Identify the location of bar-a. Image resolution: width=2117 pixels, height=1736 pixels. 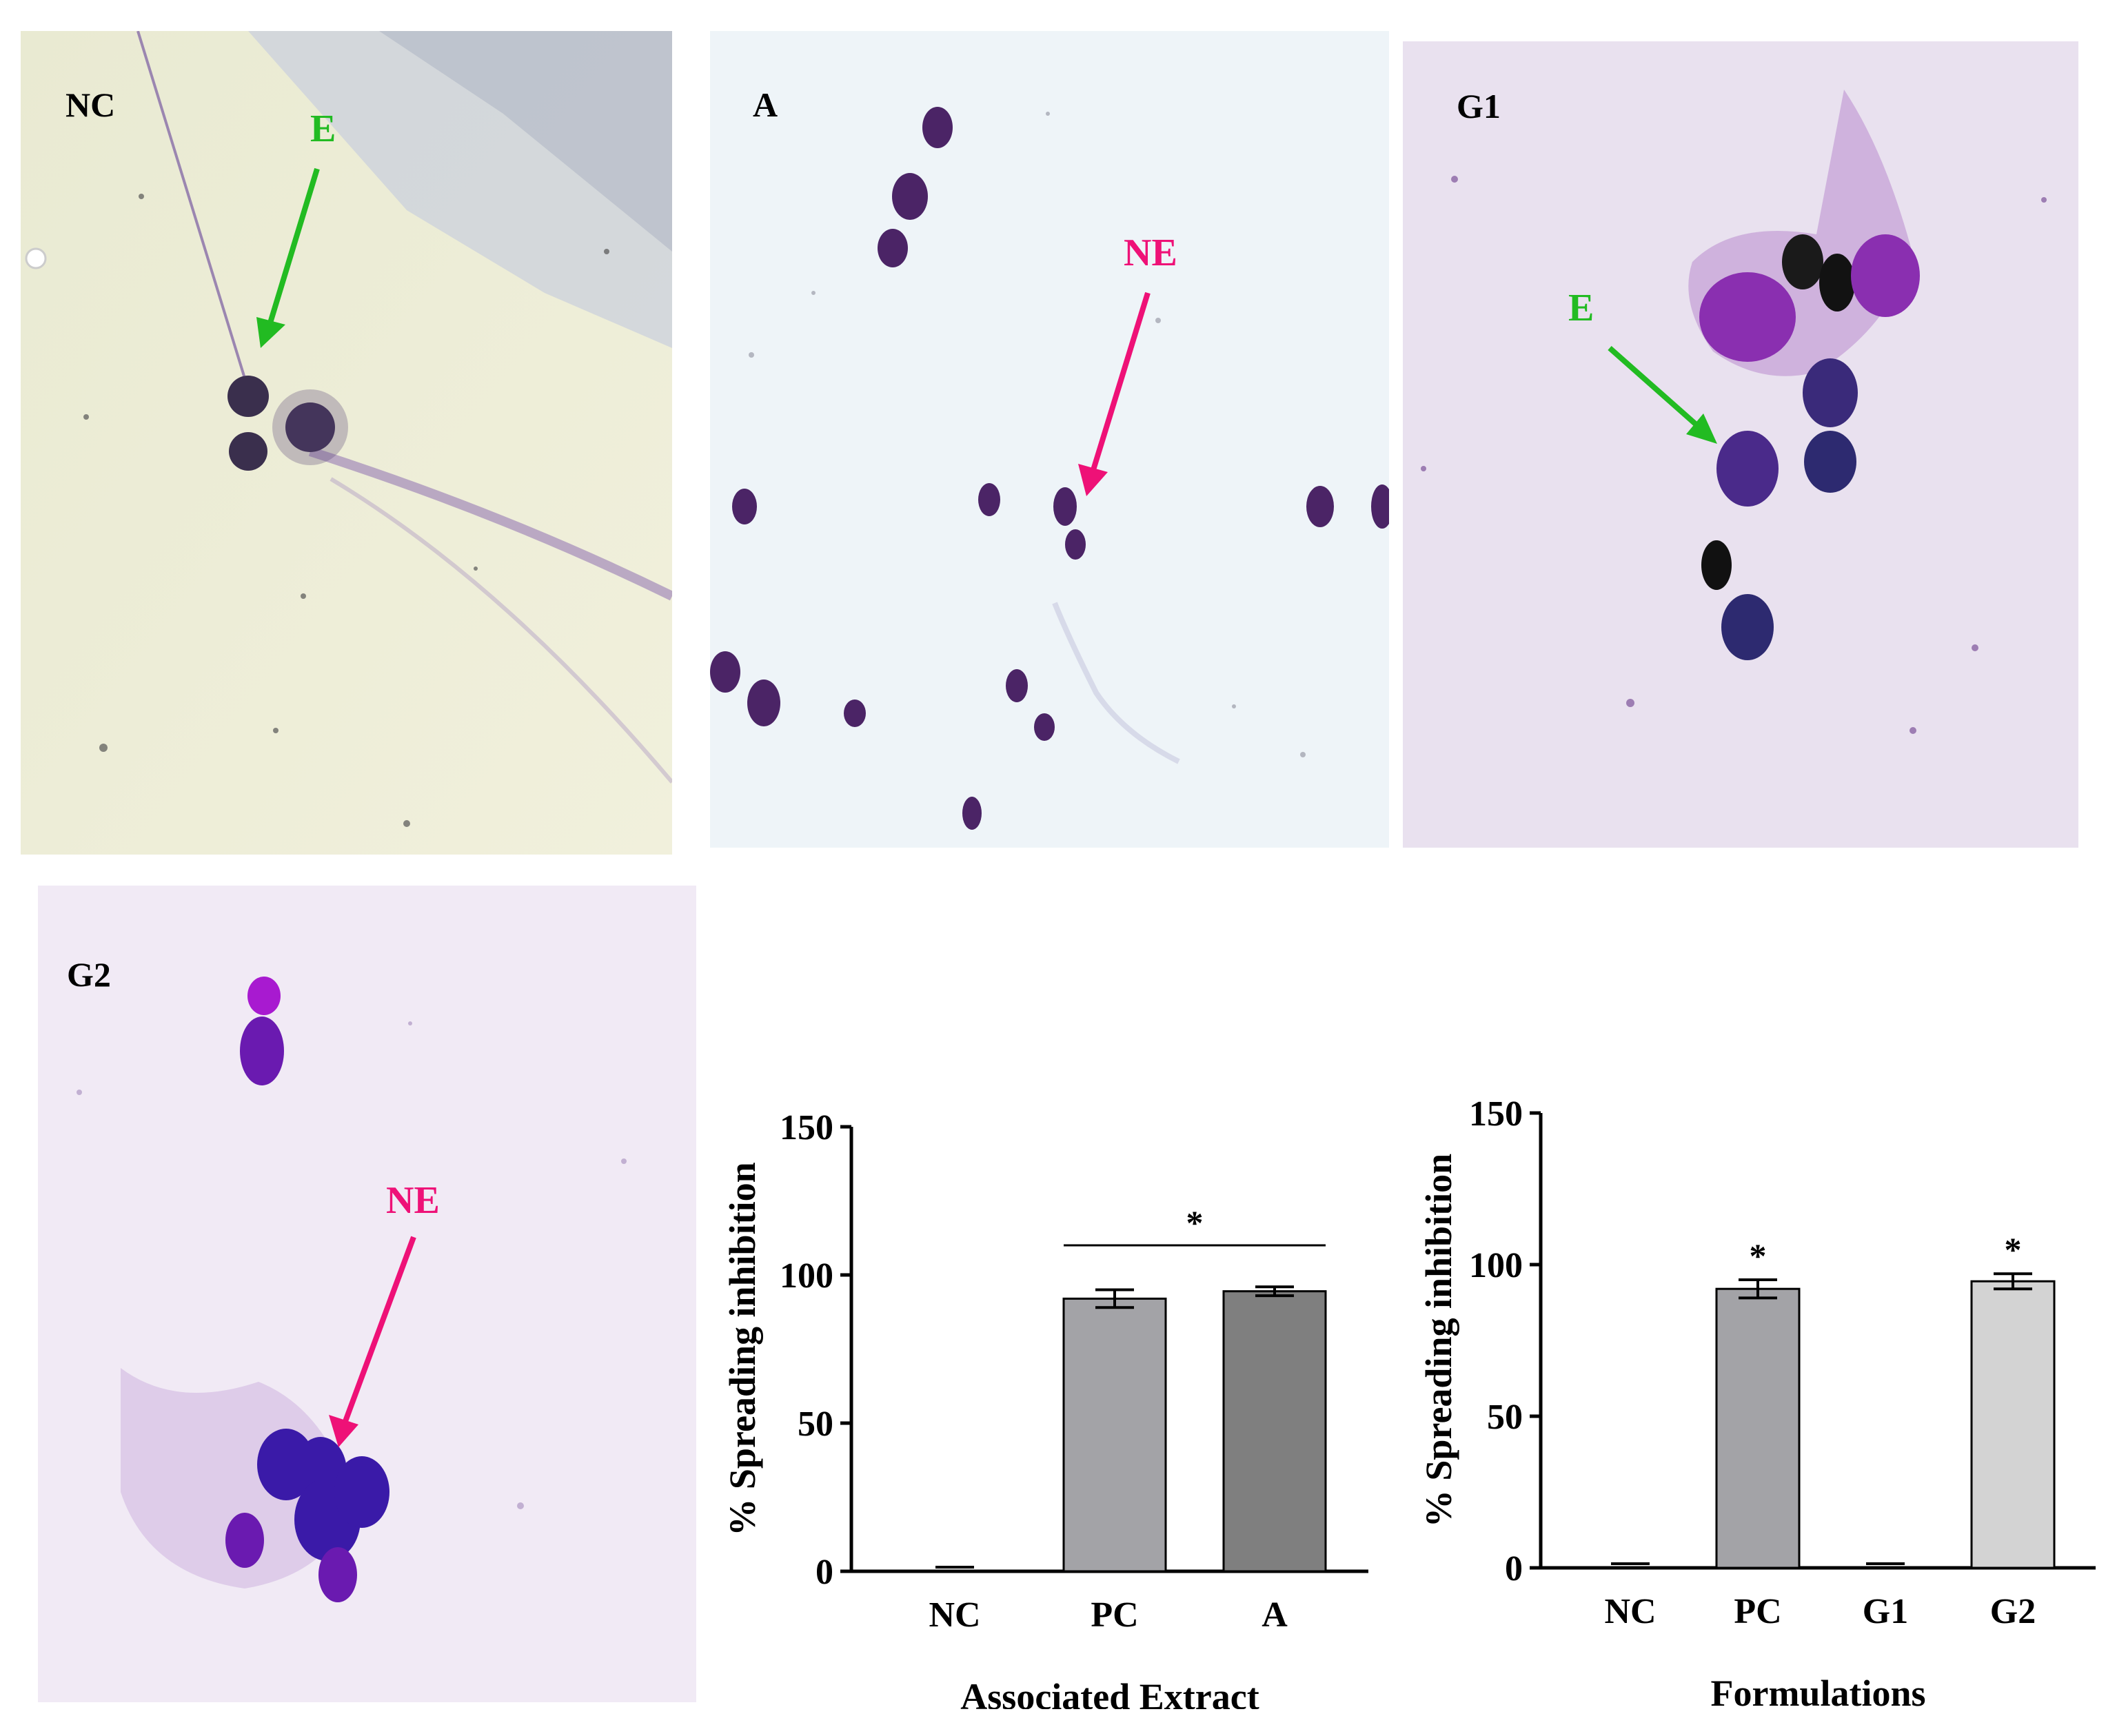
(1274, 1431).